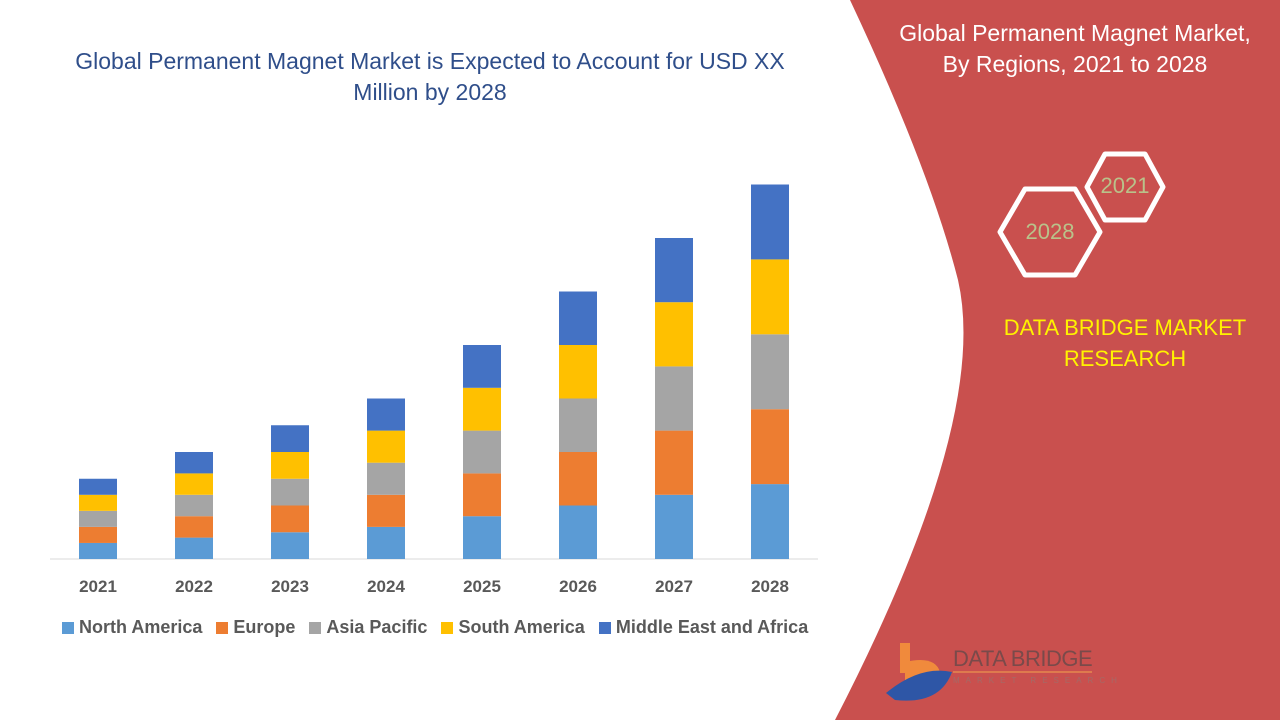 This screenshot has width=1280, height=720. I want to click on hex-label-2028: 2028, so click(1050, 231).